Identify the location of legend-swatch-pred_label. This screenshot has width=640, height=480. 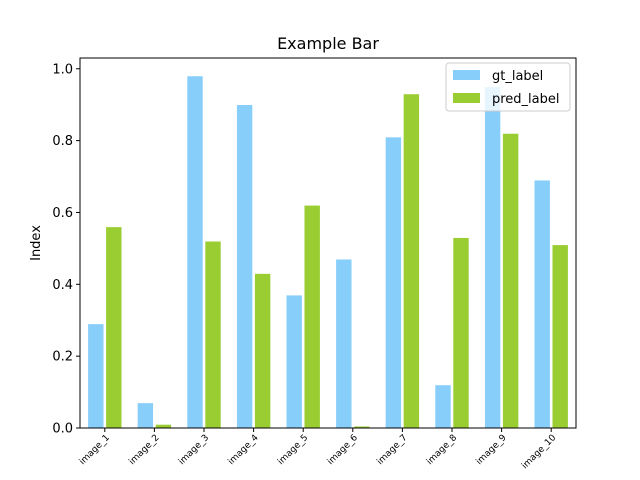
(466, 98).